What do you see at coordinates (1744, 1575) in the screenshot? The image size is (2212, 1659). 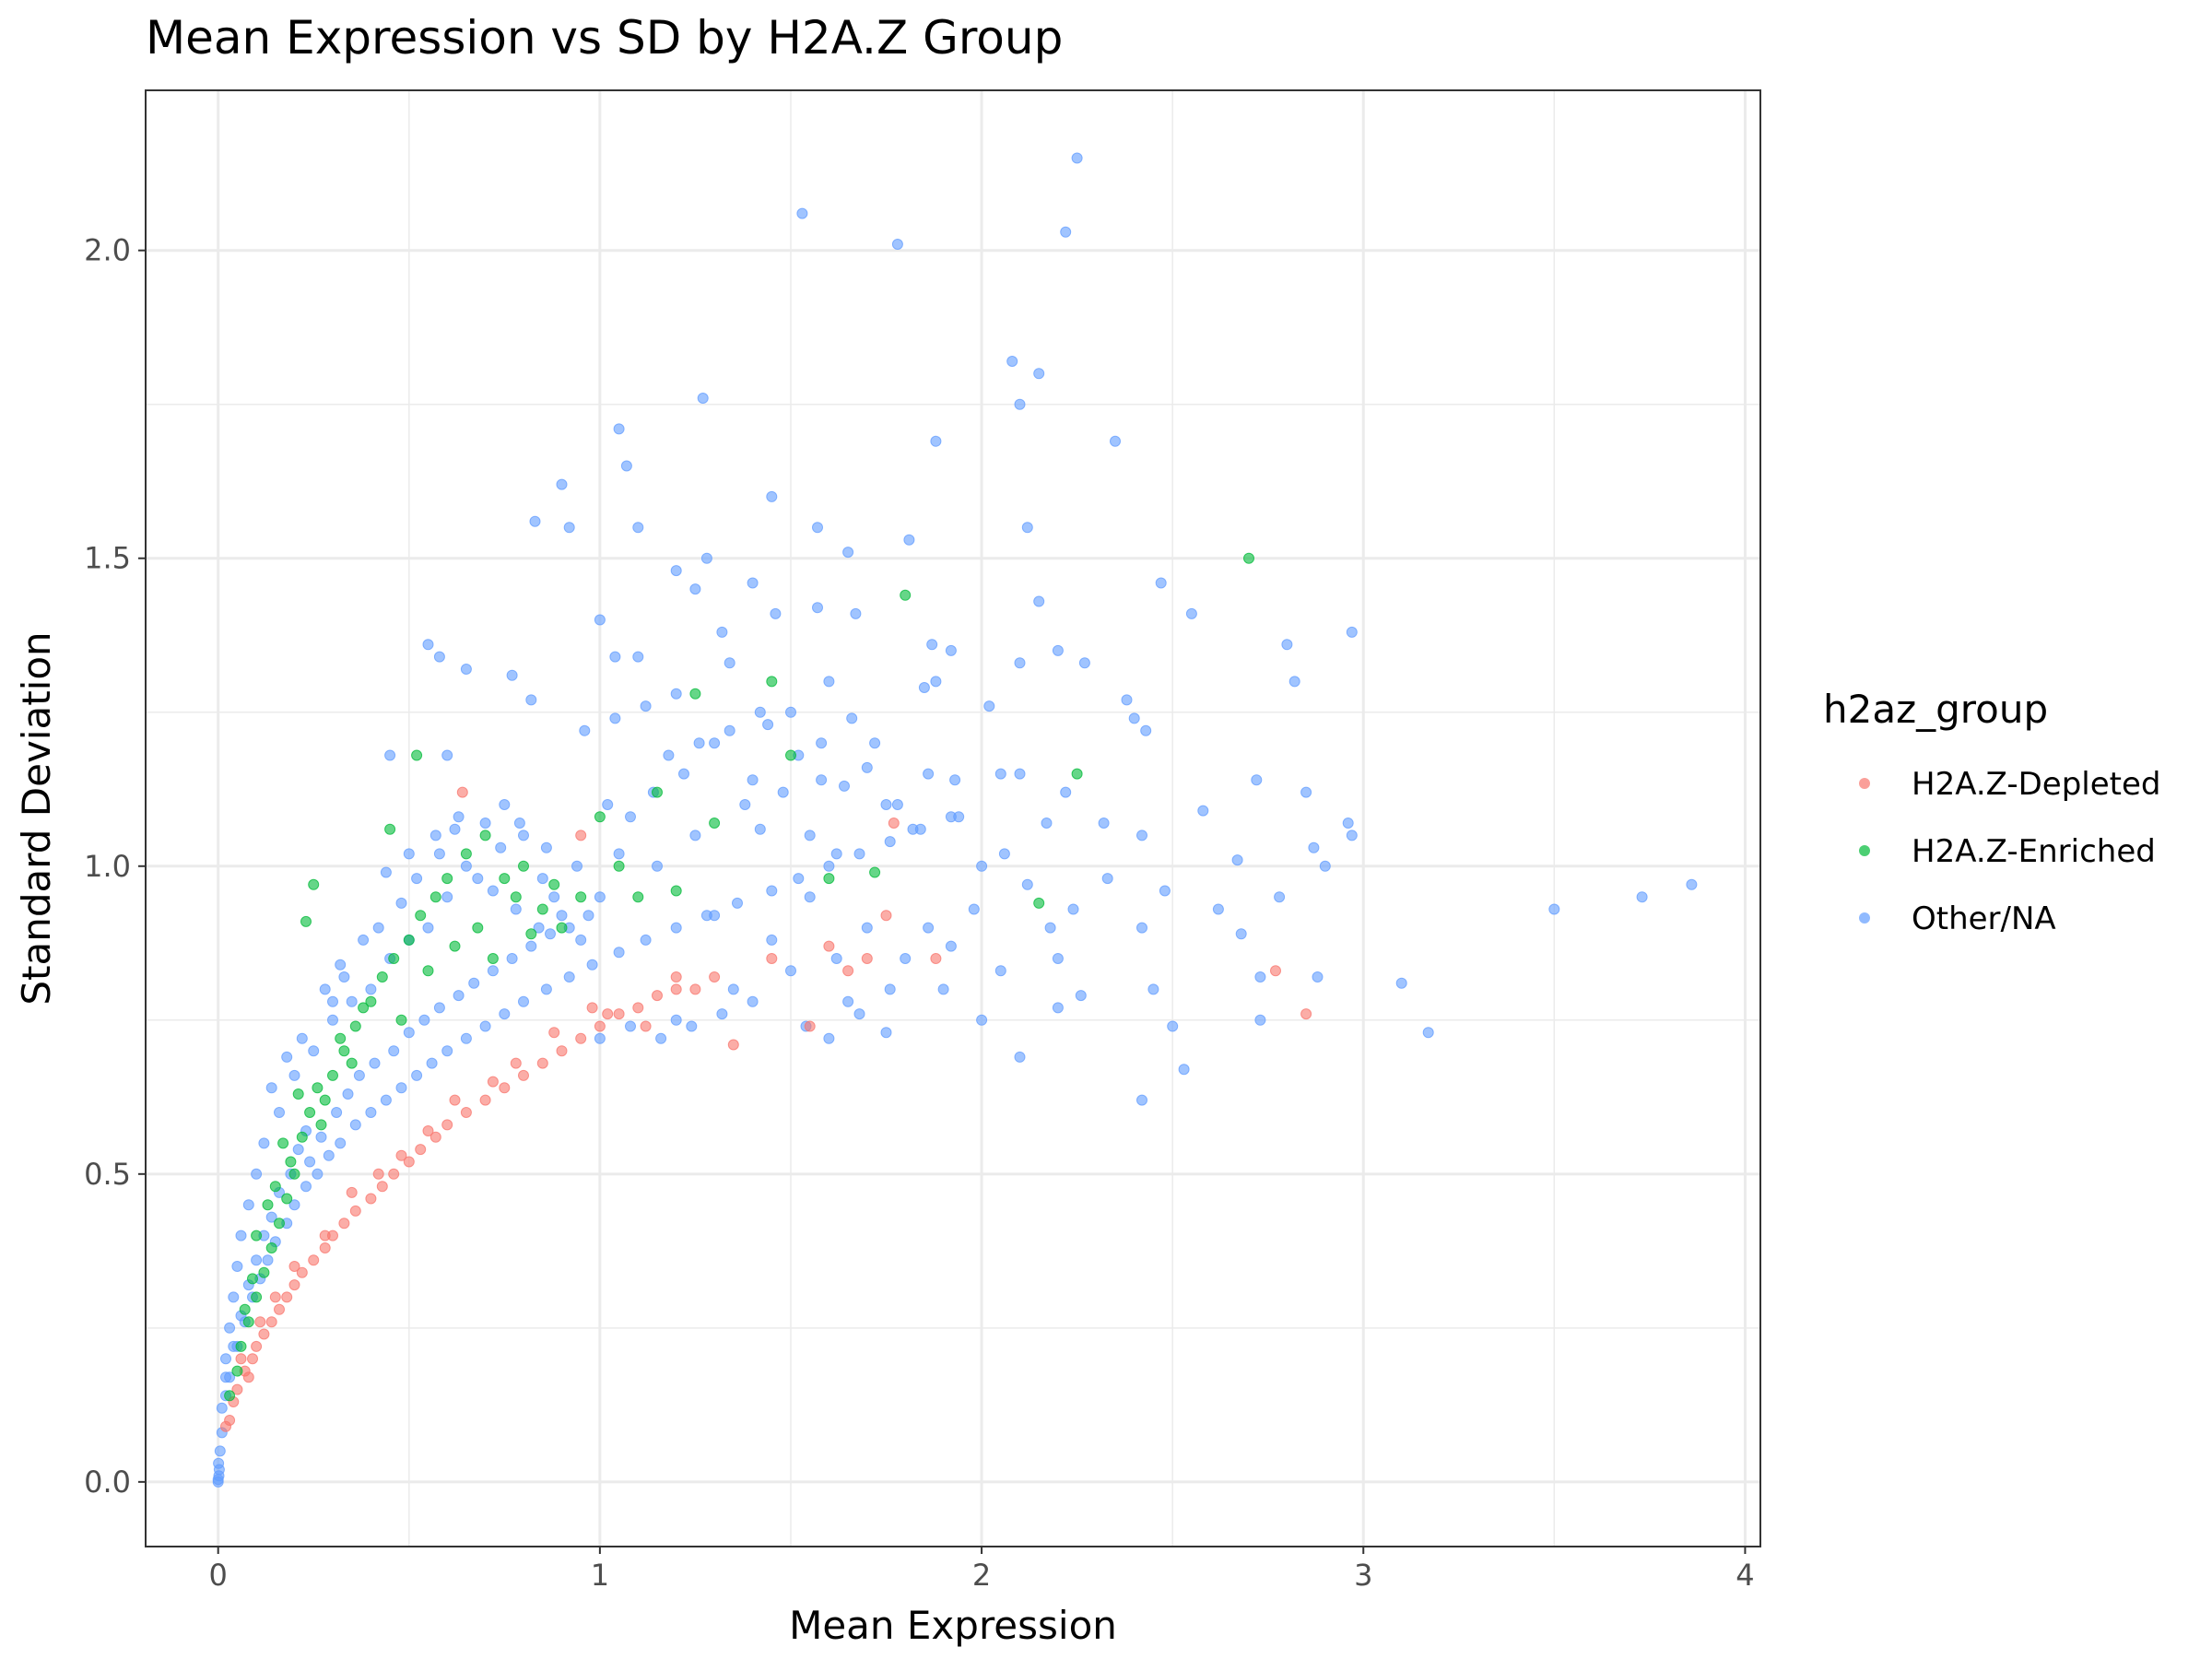 I see `x-tick-label: 4` at bounding box center [1744, 1575].